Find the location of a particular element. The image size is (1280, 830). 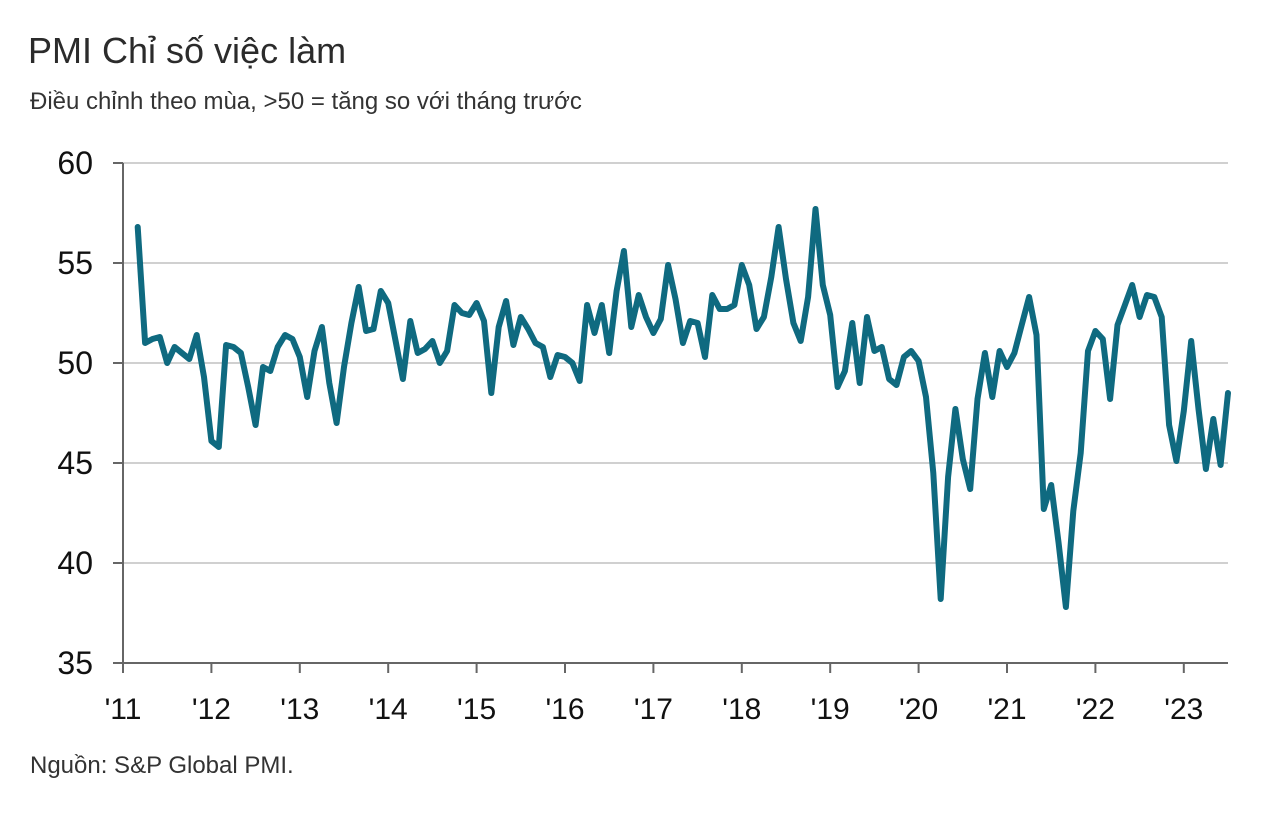

x-tick-label-2012: '12 is located at coordinates (211, 709).